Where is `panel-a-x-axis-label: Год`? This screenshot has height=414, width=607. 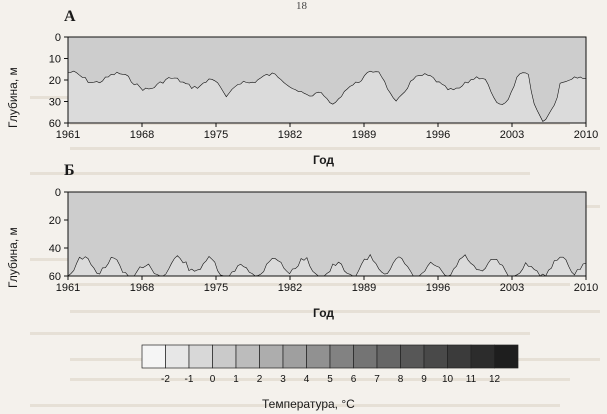
panel-a-x-axis-label: Год is located at coordinates (323, 160).